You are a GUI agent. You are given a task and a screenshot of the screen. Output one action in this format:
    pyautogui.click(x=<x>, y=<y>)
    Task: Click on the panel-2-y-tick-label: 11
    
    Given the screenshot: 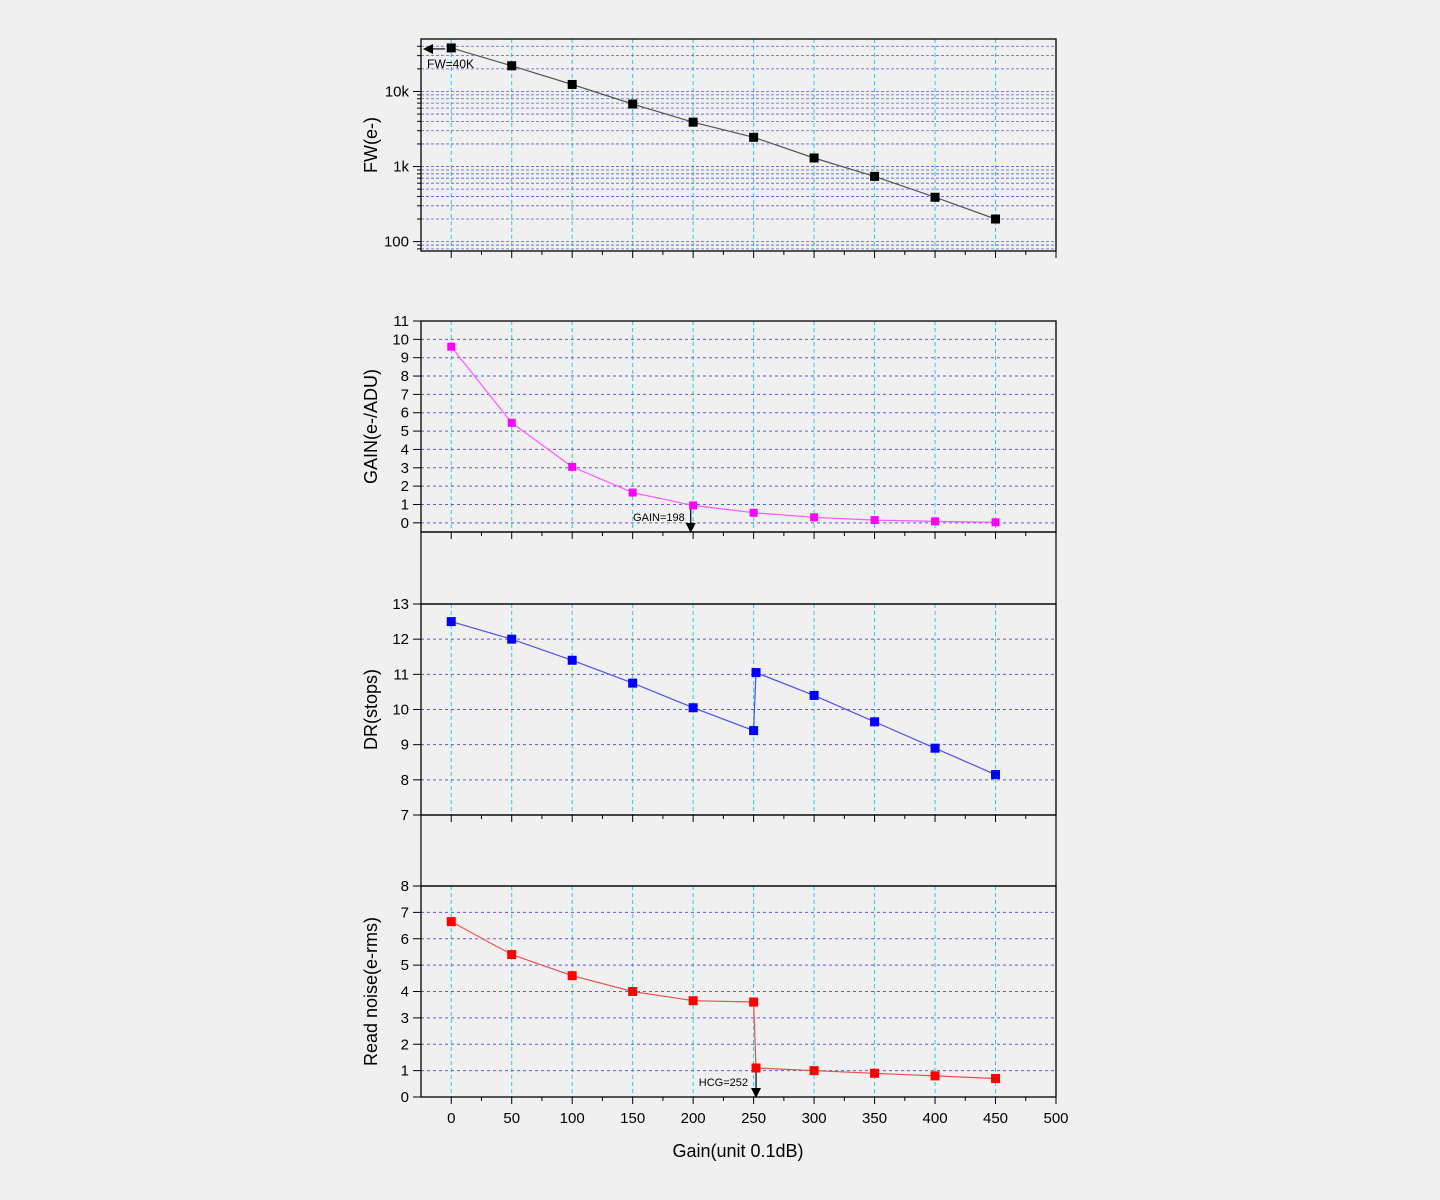 What is the action you would take?
    pyautogui.click(x=401, y=321)
    